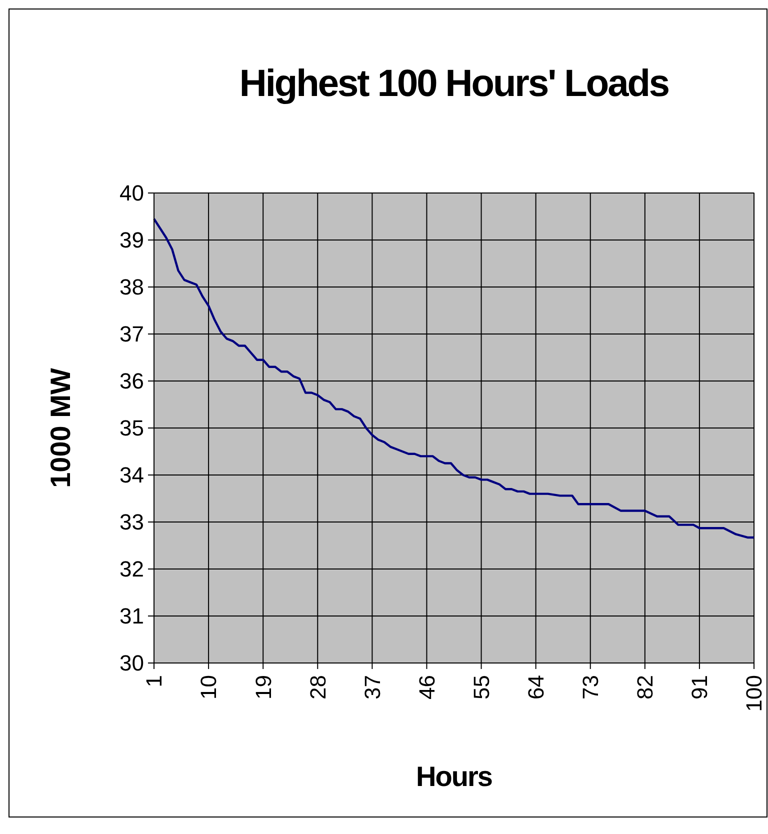 This screenshot has width=768, height=834. I want to click on y-tick-label: 31, so click(132, 616).